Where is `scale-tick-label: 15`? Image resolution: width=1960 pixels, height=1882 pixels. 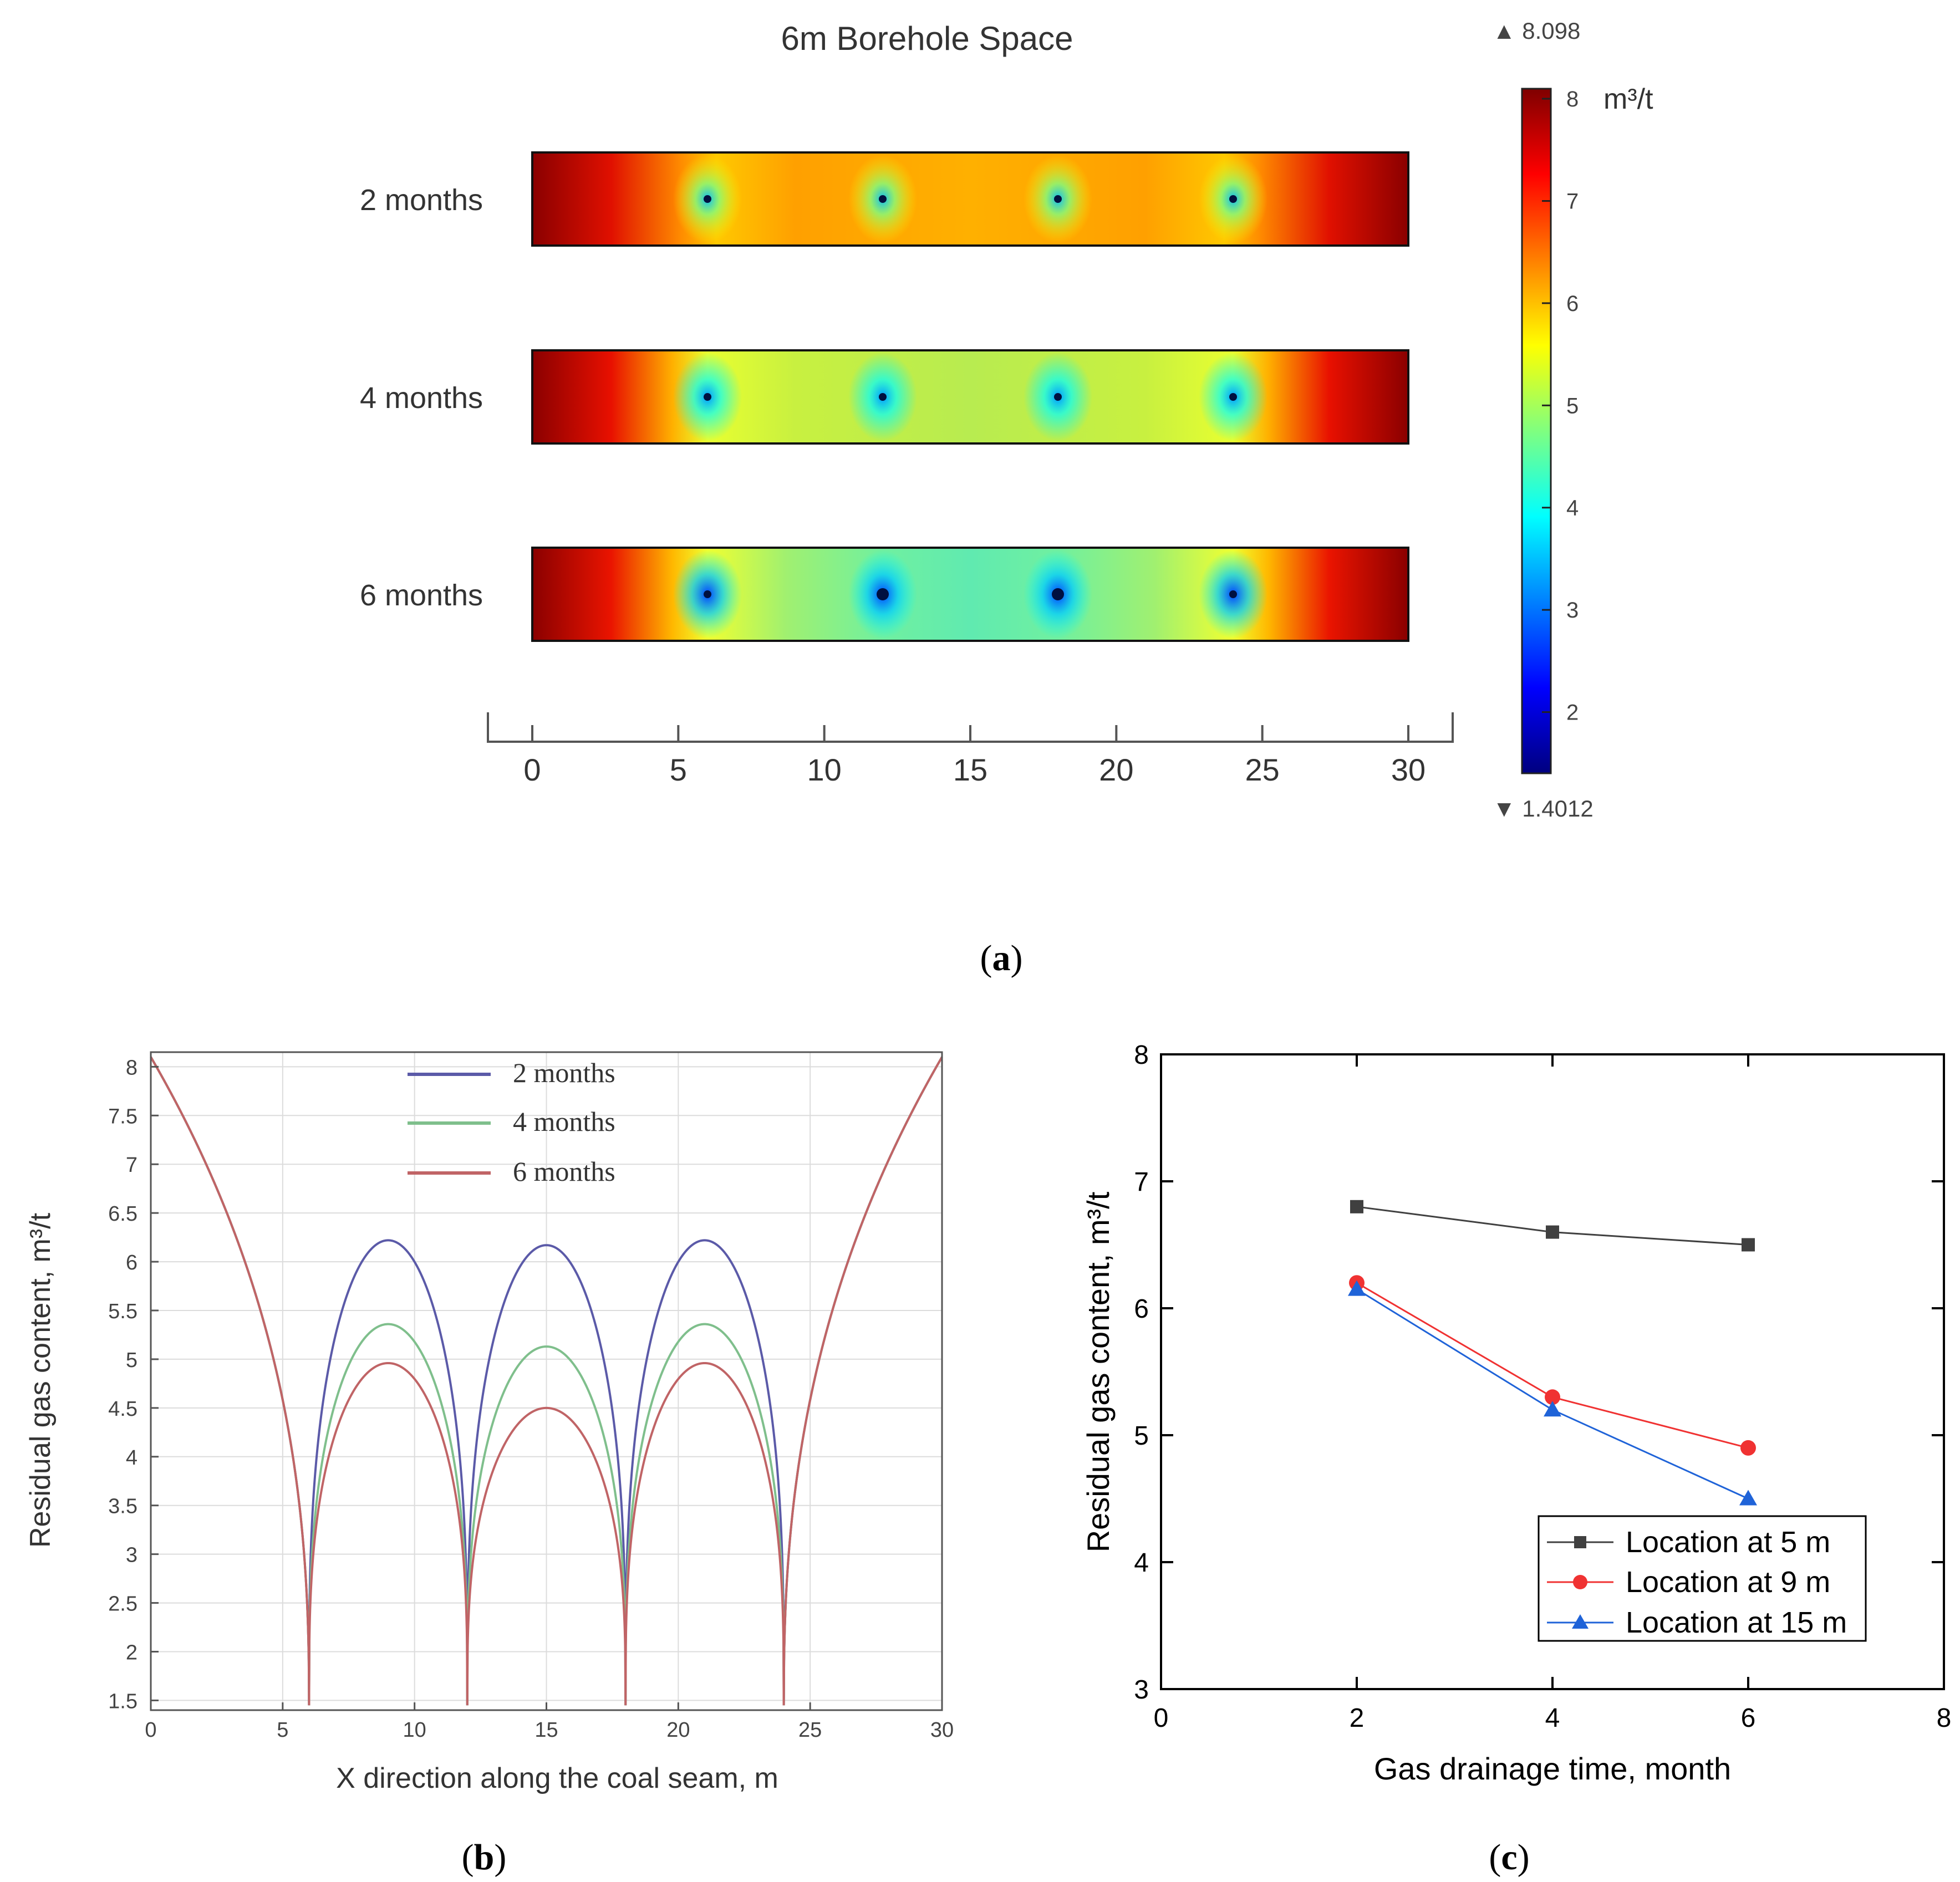 scale-tick-label: 15 is located at coordinates (970, 769).